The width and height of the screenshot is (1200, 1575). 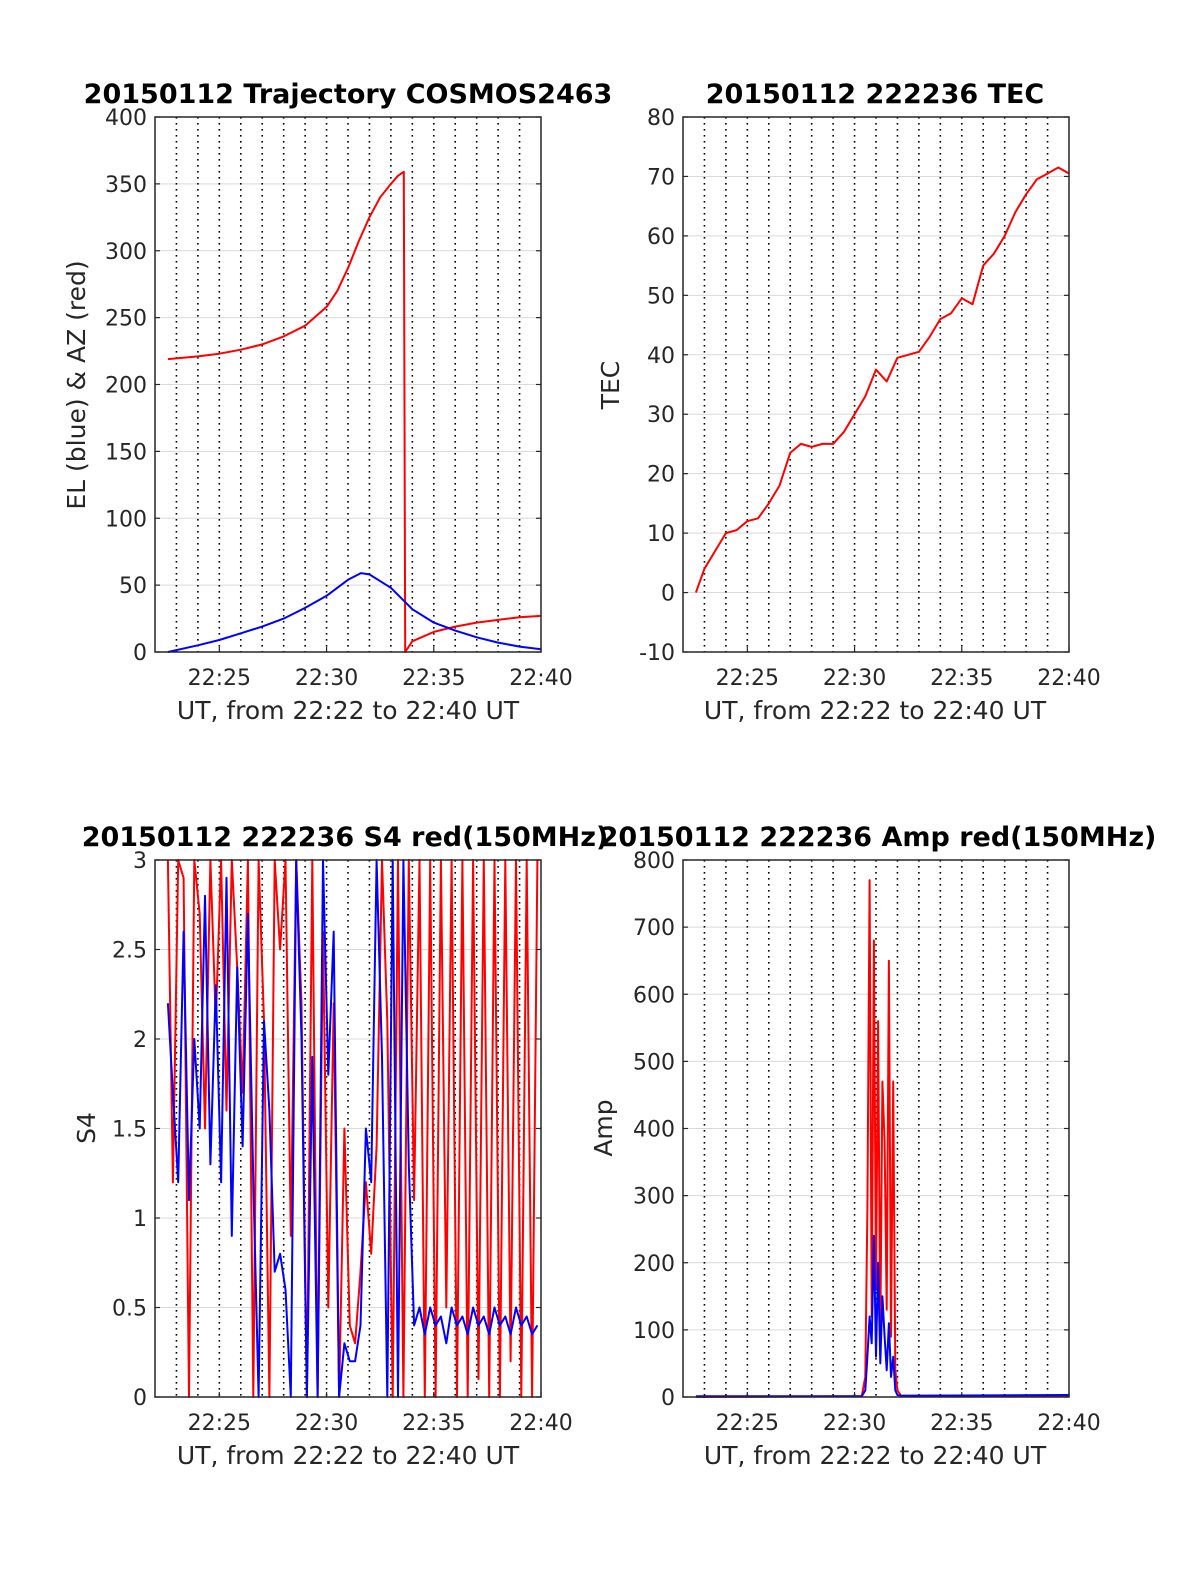 I want to click on s4-xtick-label: 22:40, so click(x=540, y=1423).